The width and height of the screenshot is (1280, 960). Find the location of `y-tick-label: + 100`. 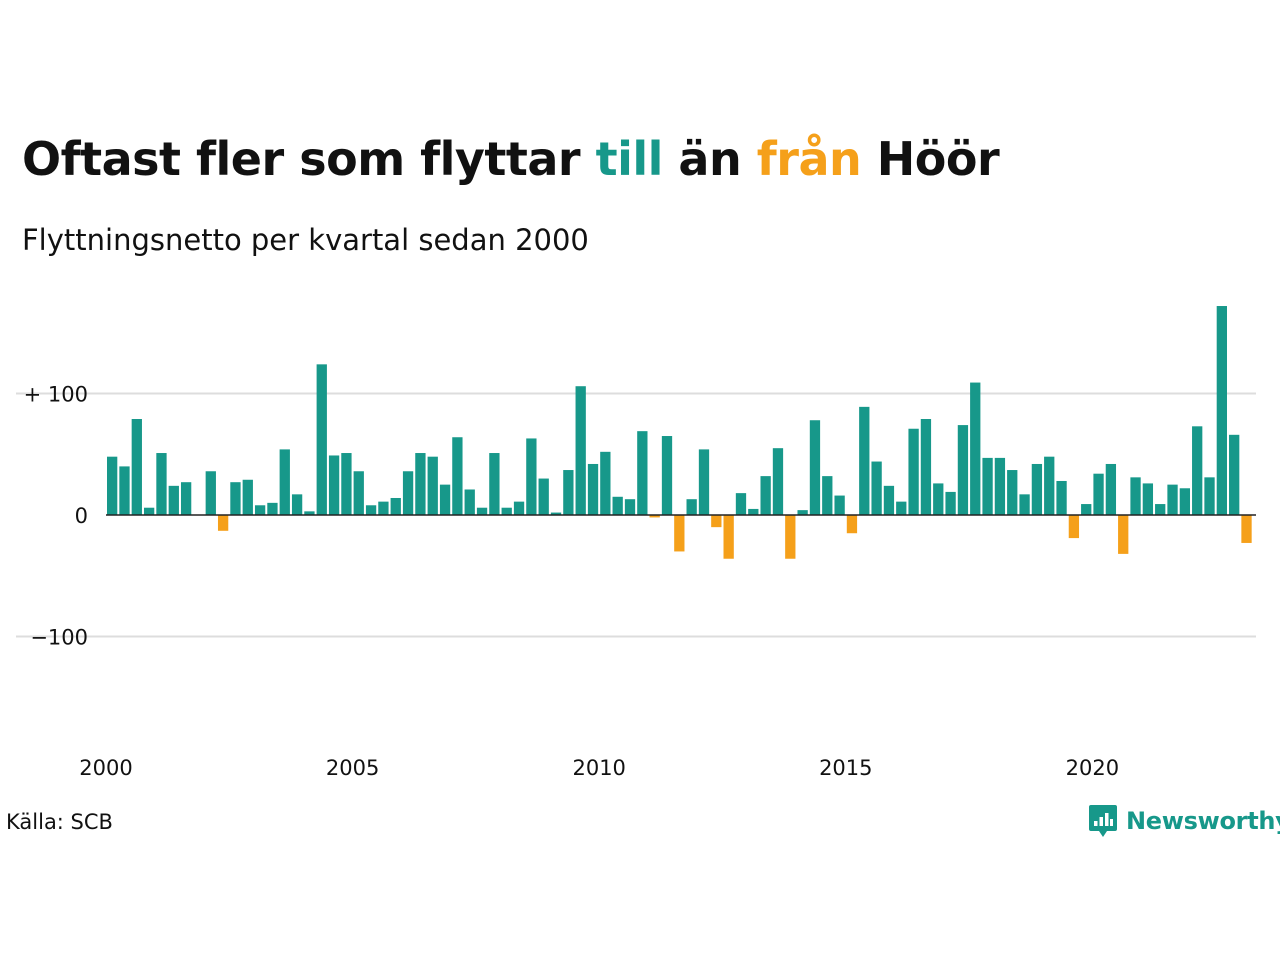

y-tick-label: + 100 is located at coordinates (56, 395).